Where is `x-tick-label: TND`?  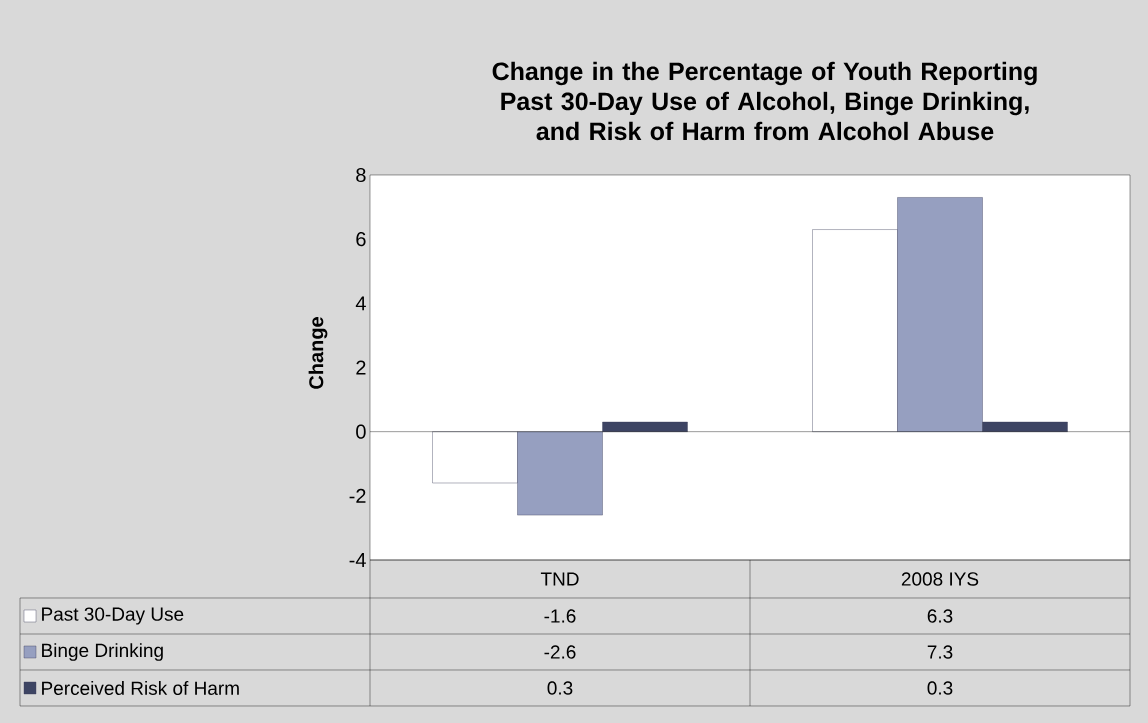 x-tick-label: TND is located at coordinates (559, 579).